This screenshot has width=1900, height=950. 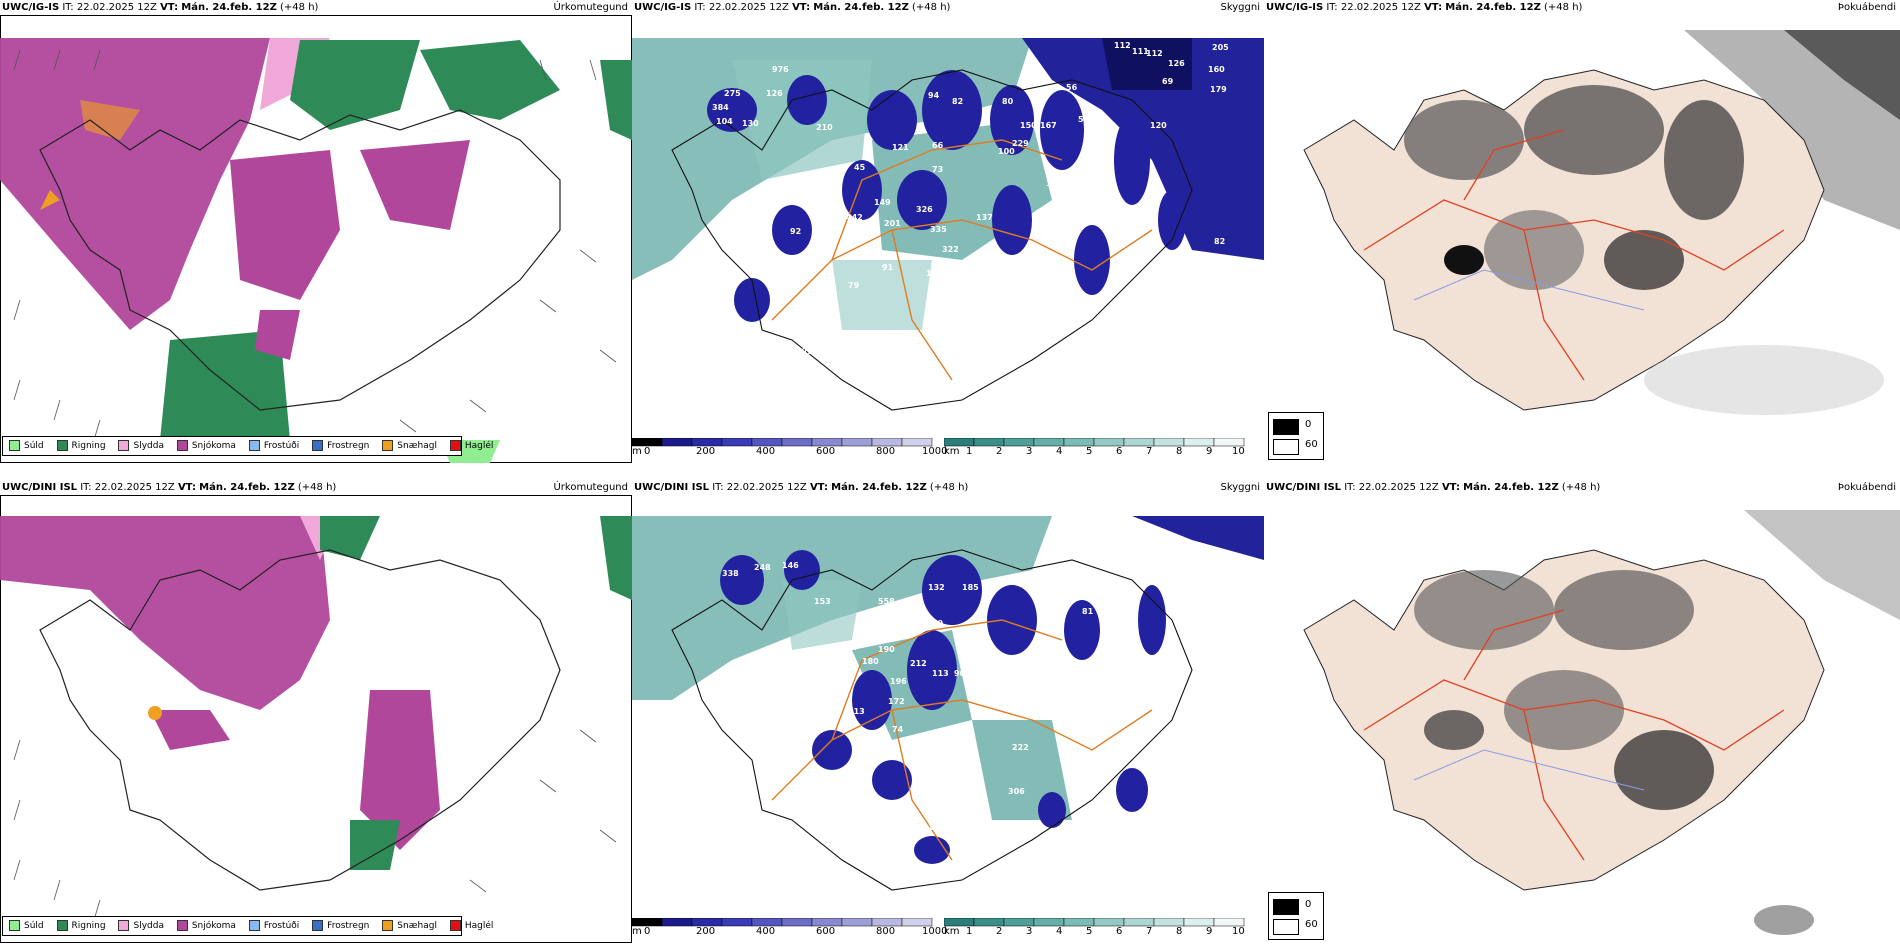 I want to click on svg-text: 140, so click(x=936, y=827).